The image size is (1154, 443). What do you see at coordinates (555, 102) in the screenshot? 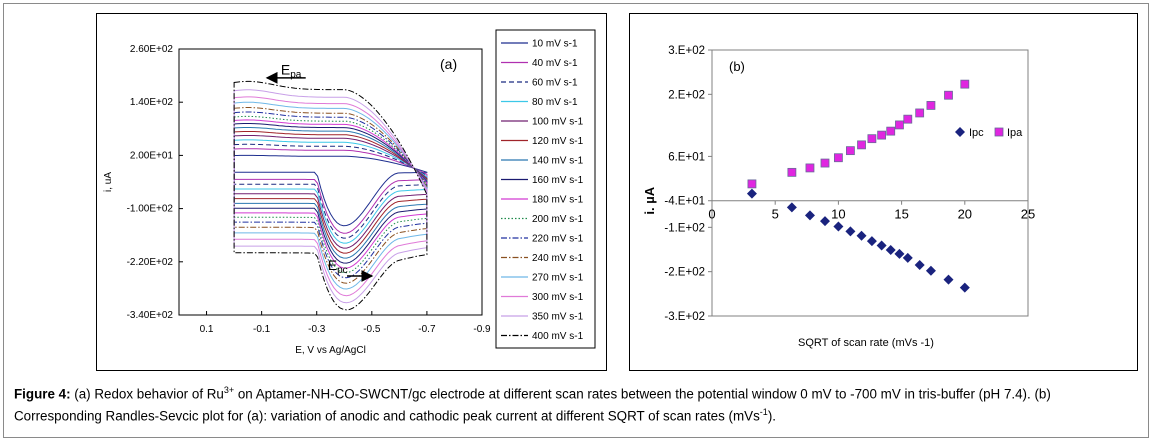
I see `cv-legend-label: 80 mV s-1` at bounding box center [555, 102].